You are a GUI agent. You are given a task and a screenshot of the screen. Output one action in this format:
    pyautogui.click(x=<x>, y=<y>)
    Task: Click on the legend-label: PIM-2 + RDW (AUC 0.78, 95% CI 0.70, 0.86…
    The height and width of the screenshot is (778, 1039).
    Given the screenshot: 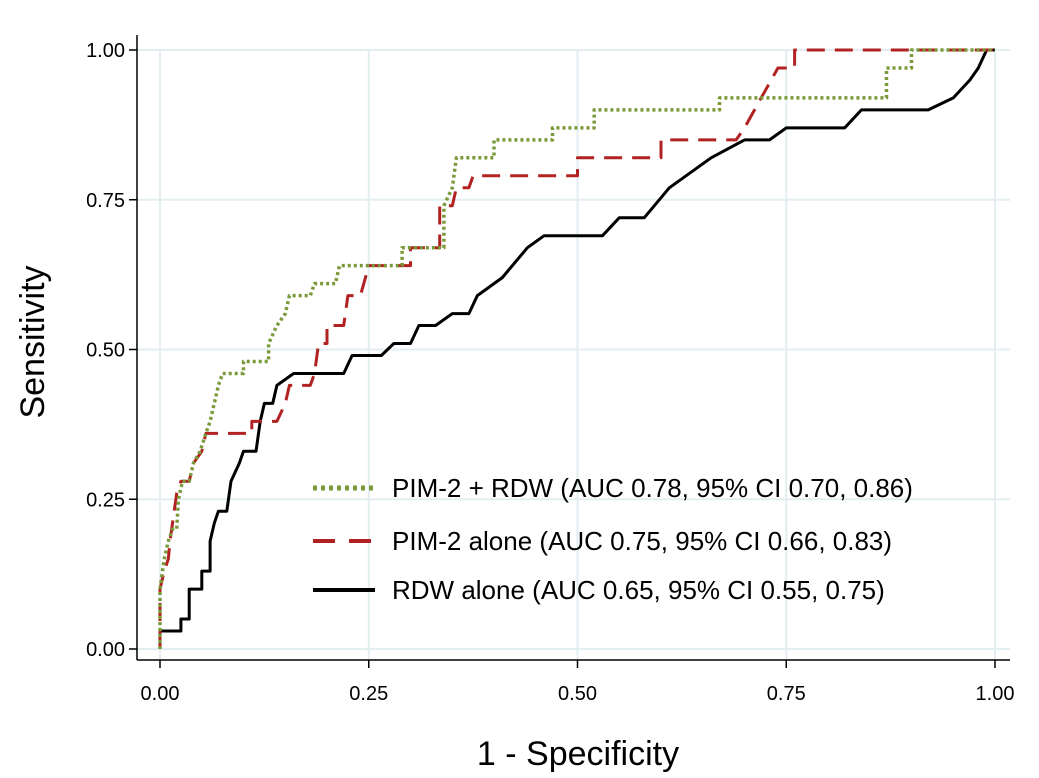 What is the action you would take?
    pyautogui.click(x=652, y=488)
    